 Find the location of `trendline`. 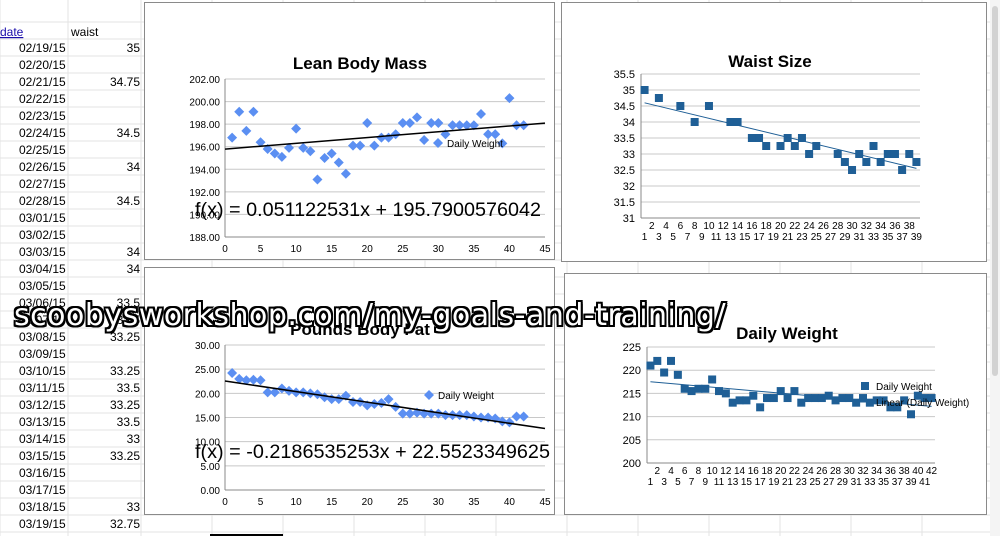

trendline is located at coordinates (791, 394).